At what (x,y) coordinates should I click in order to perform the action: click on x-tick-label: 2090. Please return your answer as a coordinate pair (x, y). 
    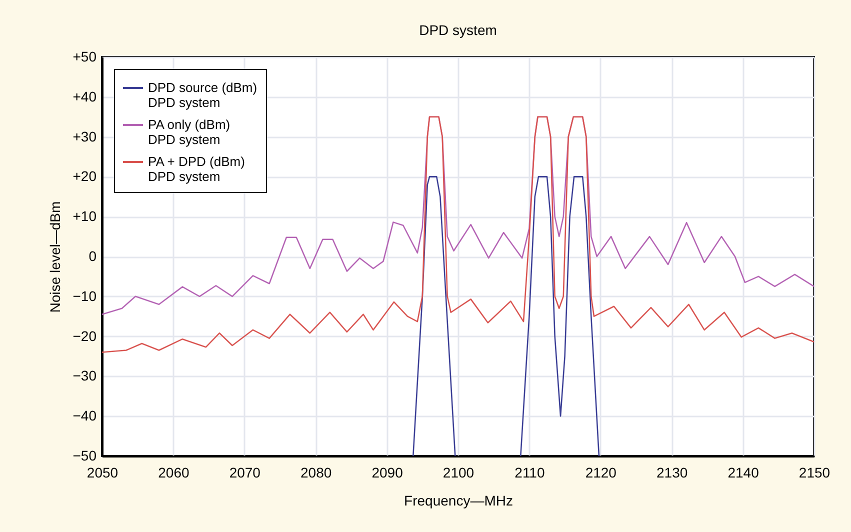
    Looking at the image, I should click on (388, 472).